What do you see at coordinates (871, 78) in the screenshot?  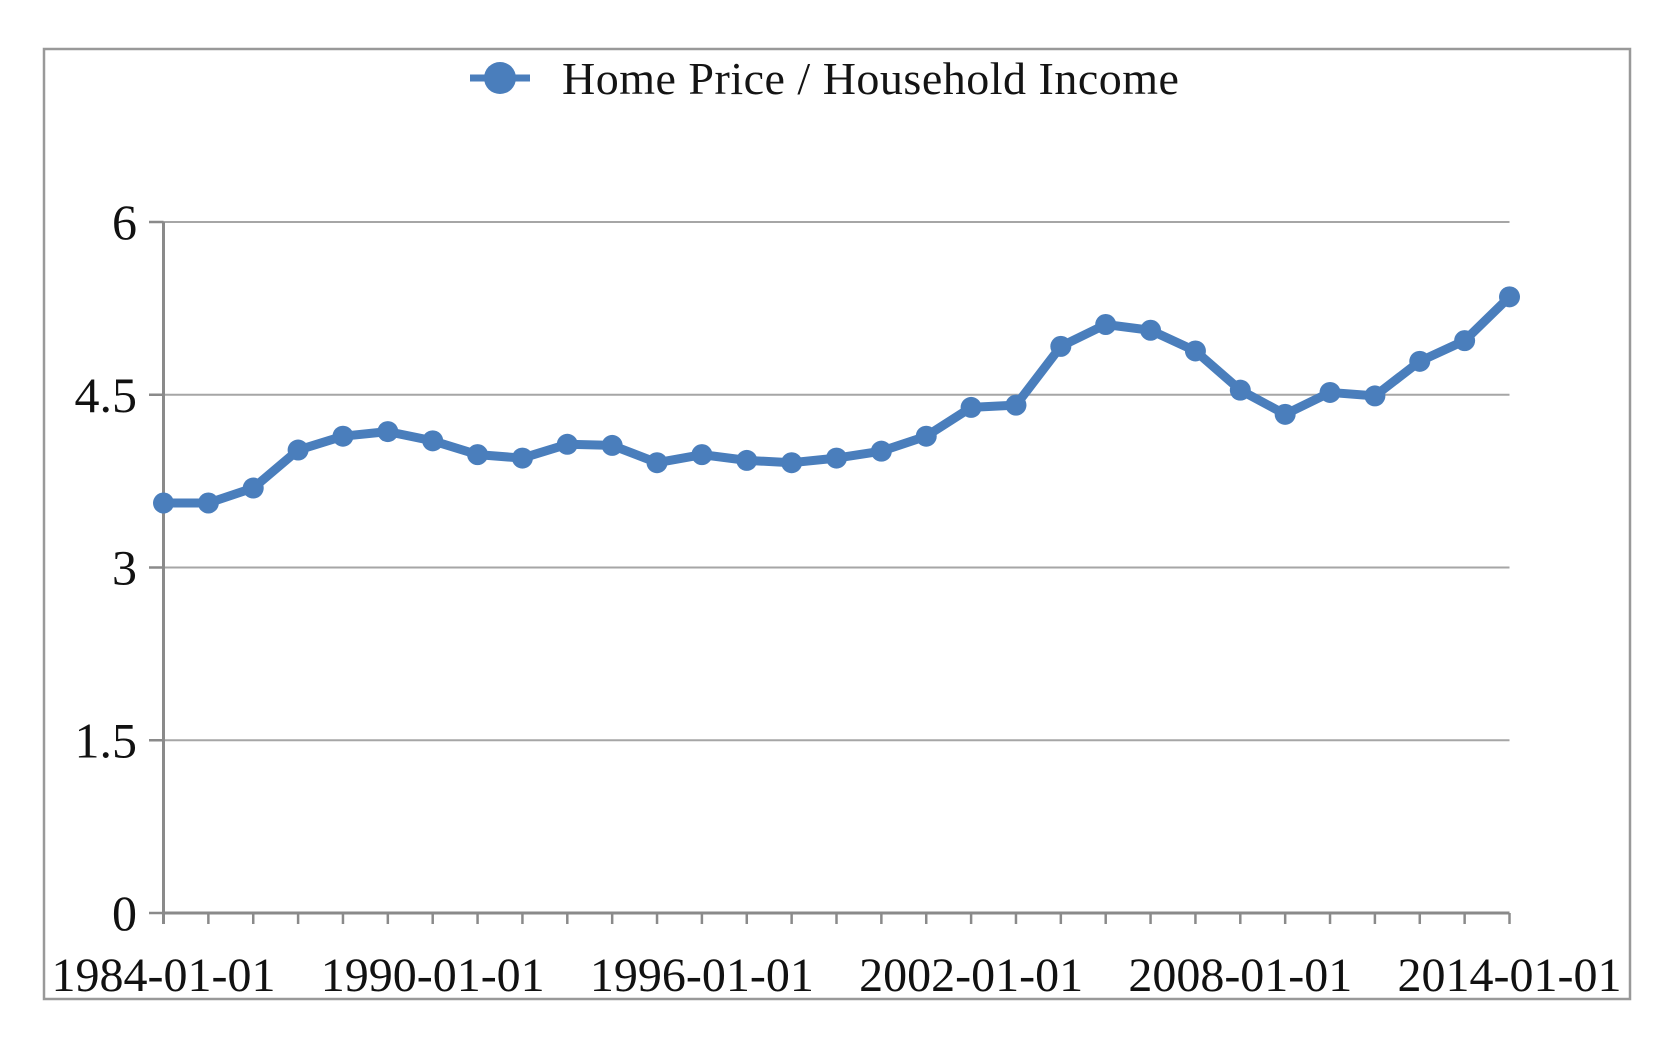 I see `legend-label: Home Price / Household Income` at bounding box center [871, 78].